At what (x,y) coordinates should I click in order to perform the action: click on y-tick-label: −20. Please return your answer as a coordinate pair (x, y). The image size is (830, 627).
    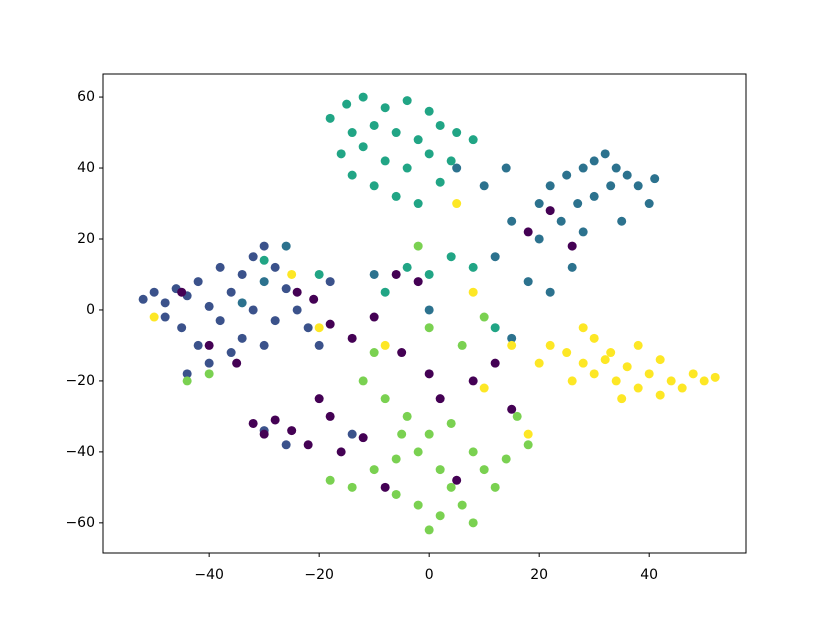
    Looking at the image, I should click on (80, 381).